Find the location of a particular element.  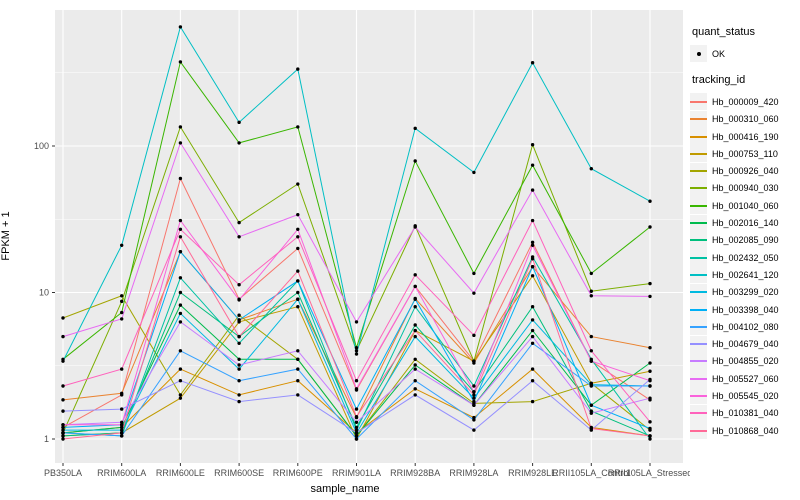

legend-entry: Hb_002085_090 is located at coordinates (745, 240).